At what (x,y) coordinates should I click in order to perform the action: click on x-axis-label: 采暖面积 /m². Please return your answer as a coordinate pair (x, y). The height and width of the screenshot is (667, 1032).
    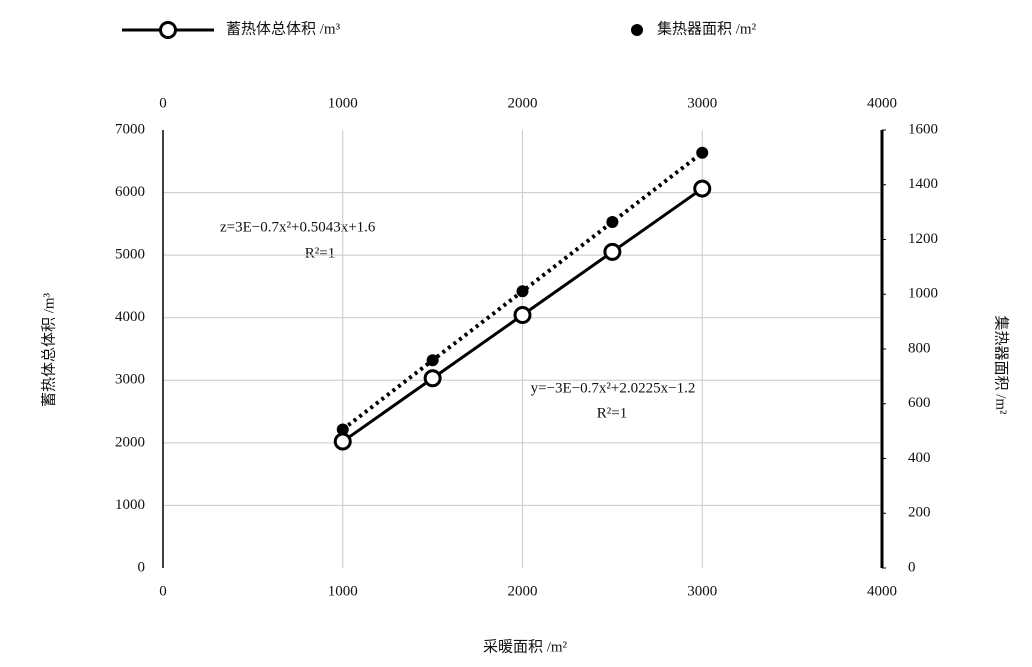
    Looking at the image, I should click on (525, 646).